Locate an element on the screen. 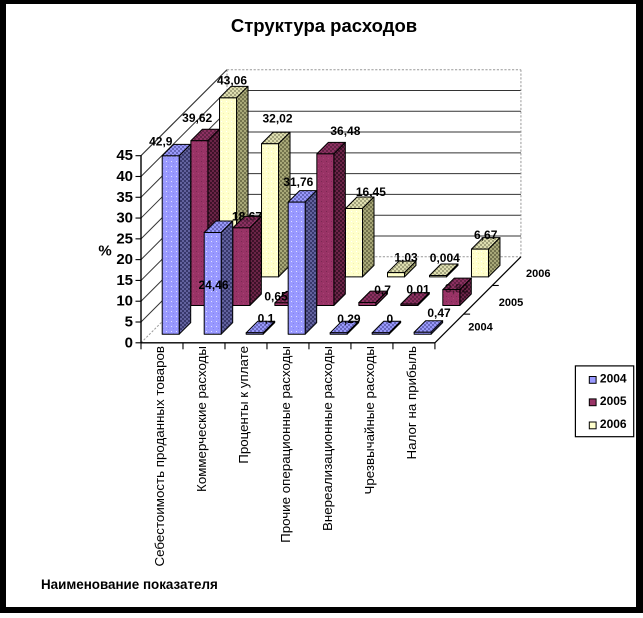 This screenshot has height=618, width=643. svg-text: 0,47 is located at coordinates (439, 313).